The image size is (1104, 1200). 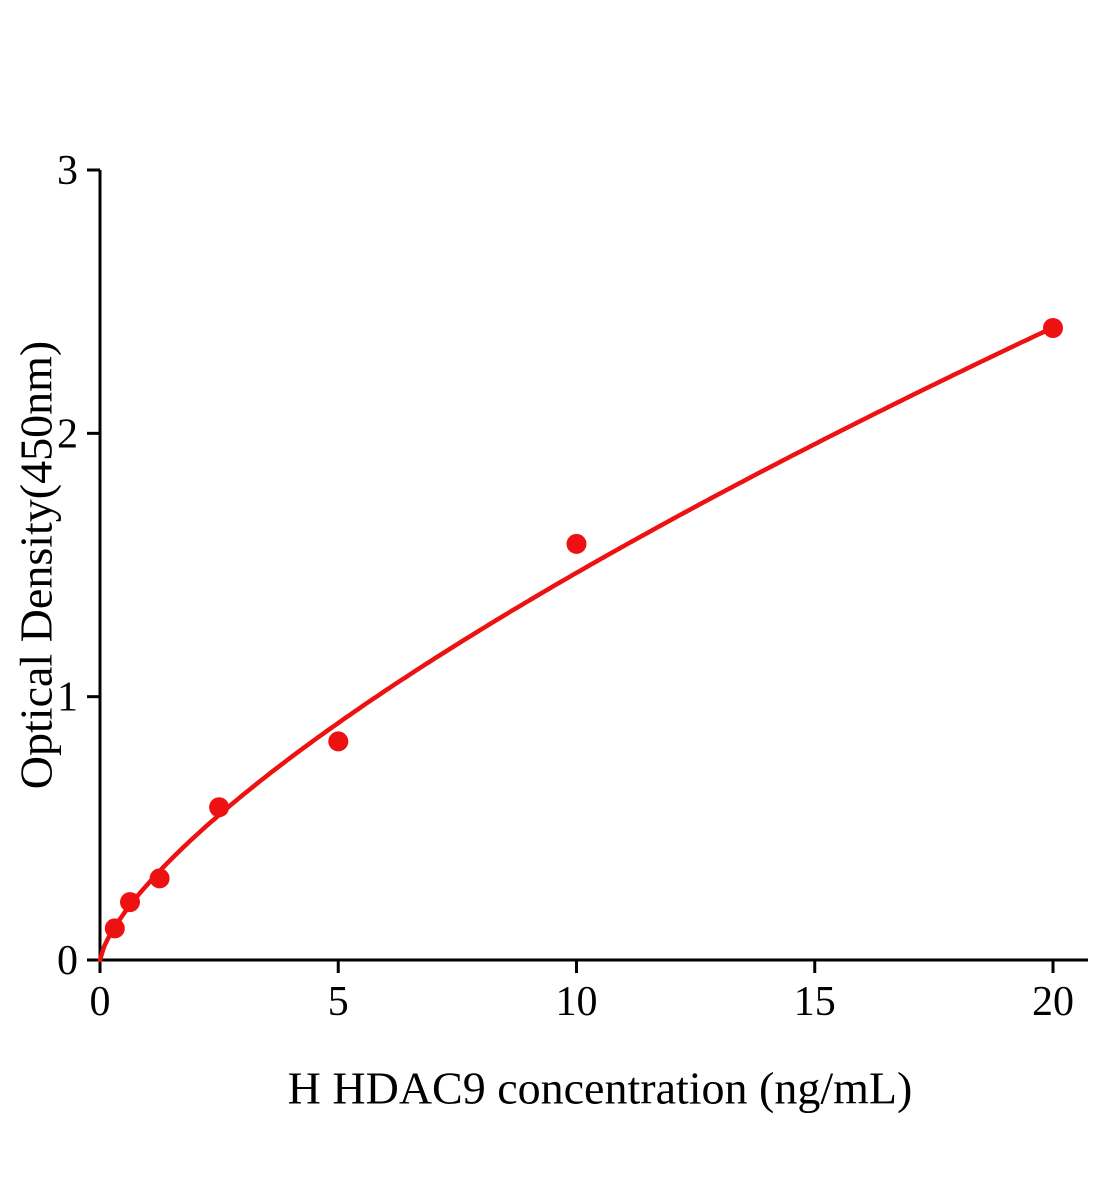 What do you see at coordinates (815, 1002) in the screenshot?
I see `x-tick-label: 15` at bounding box center [815, 1002].